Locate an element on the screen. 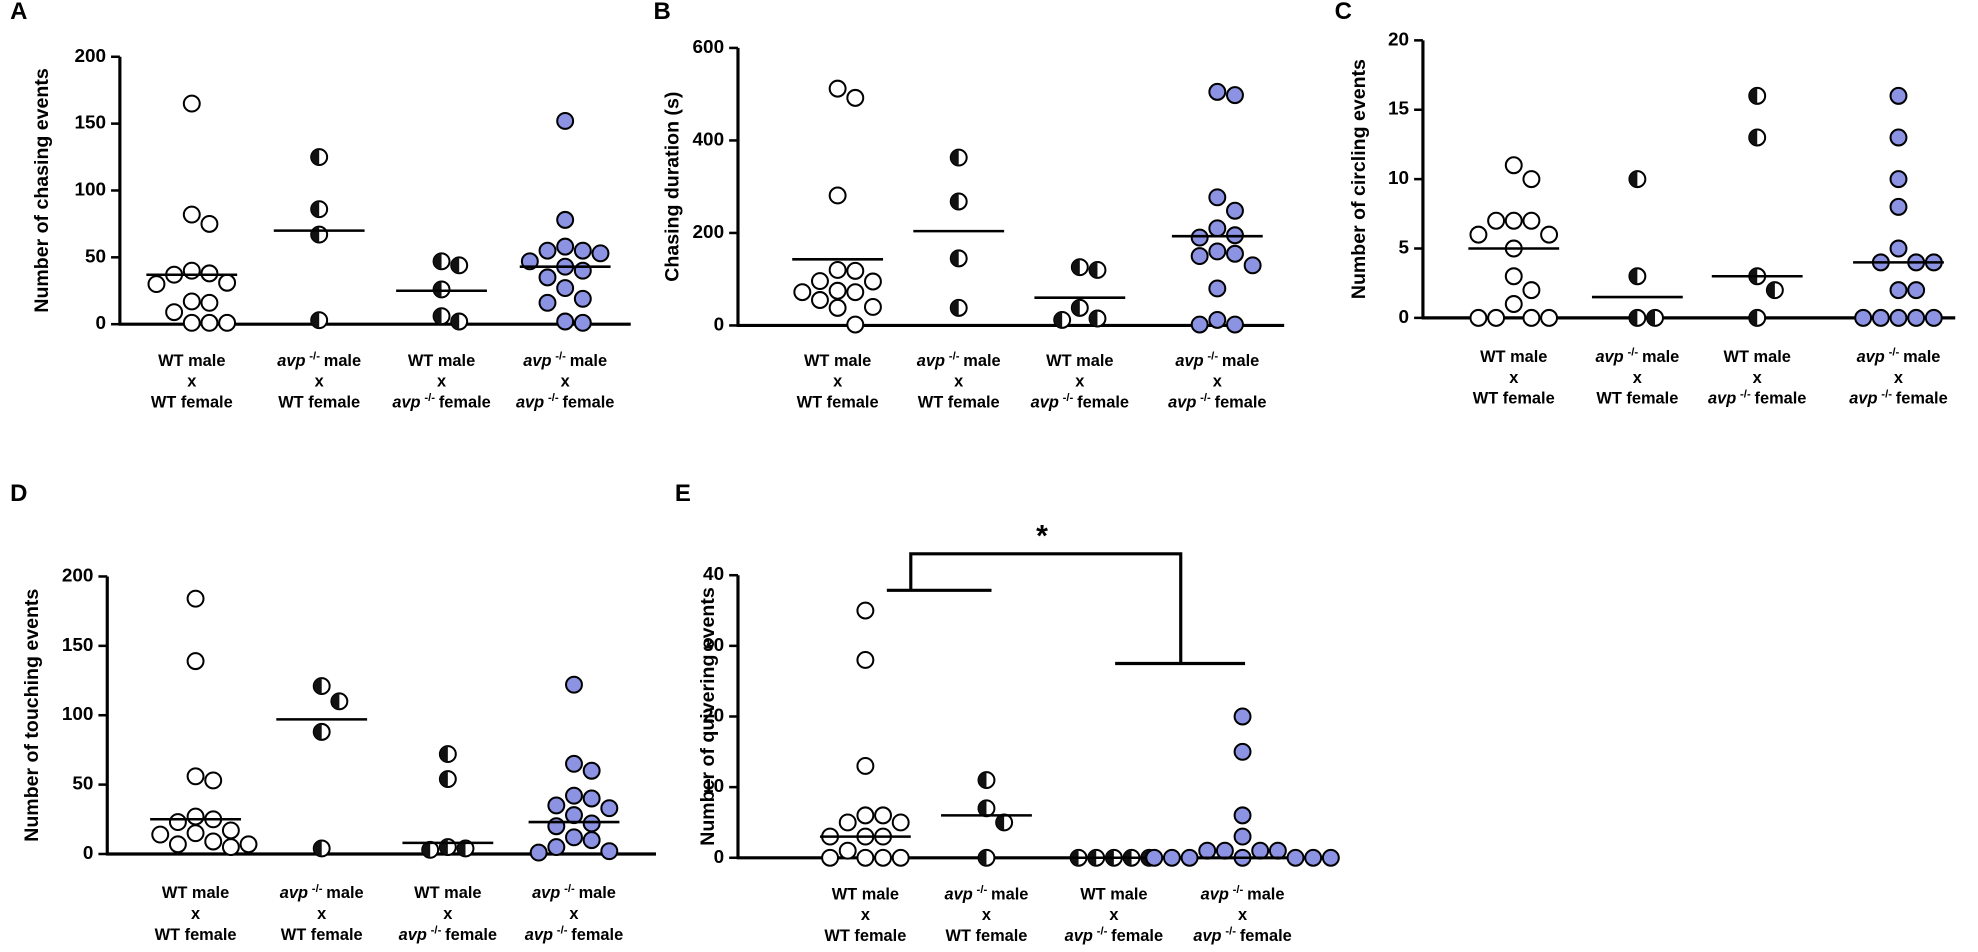 This screenshot has width=1978, height=952. y-tick-label: 15 is located at coordinates (1398, 109).